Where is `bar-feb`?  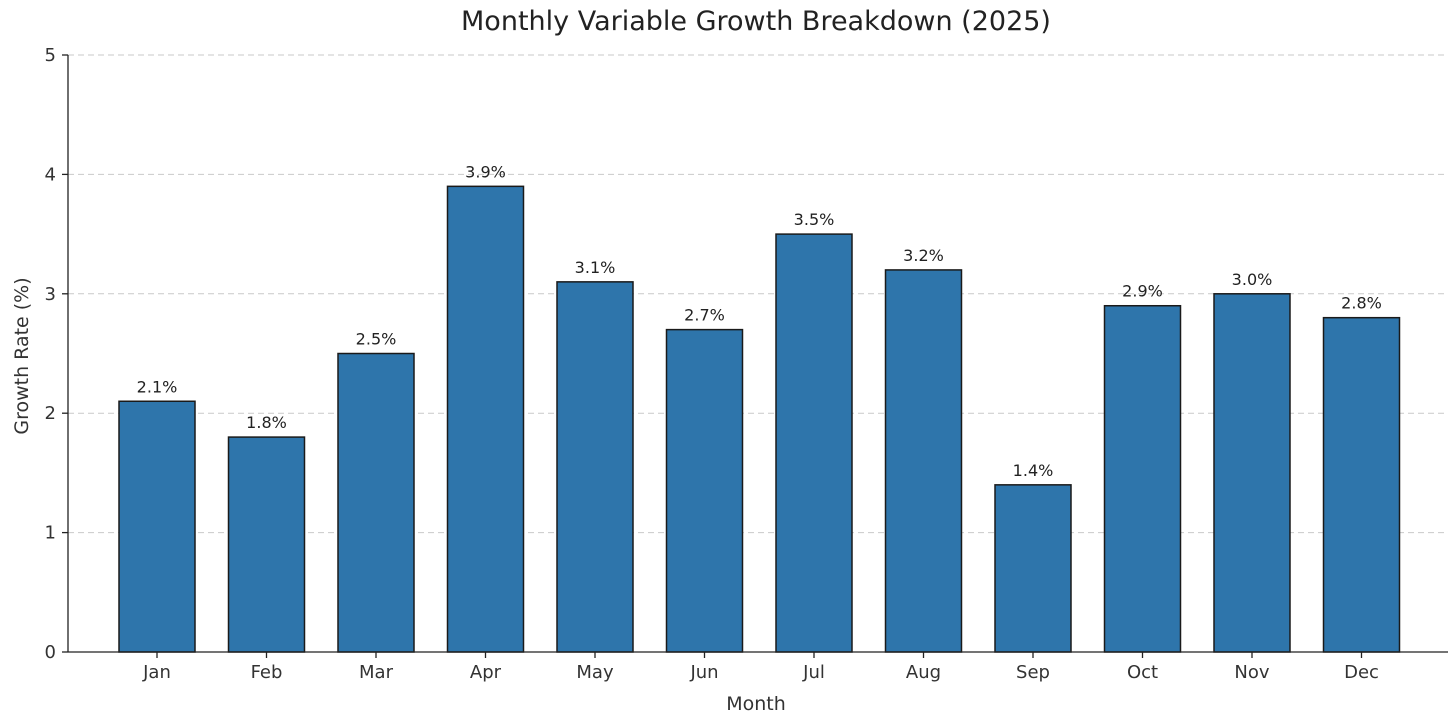 bar-feb is located at coordinates (266, 544).